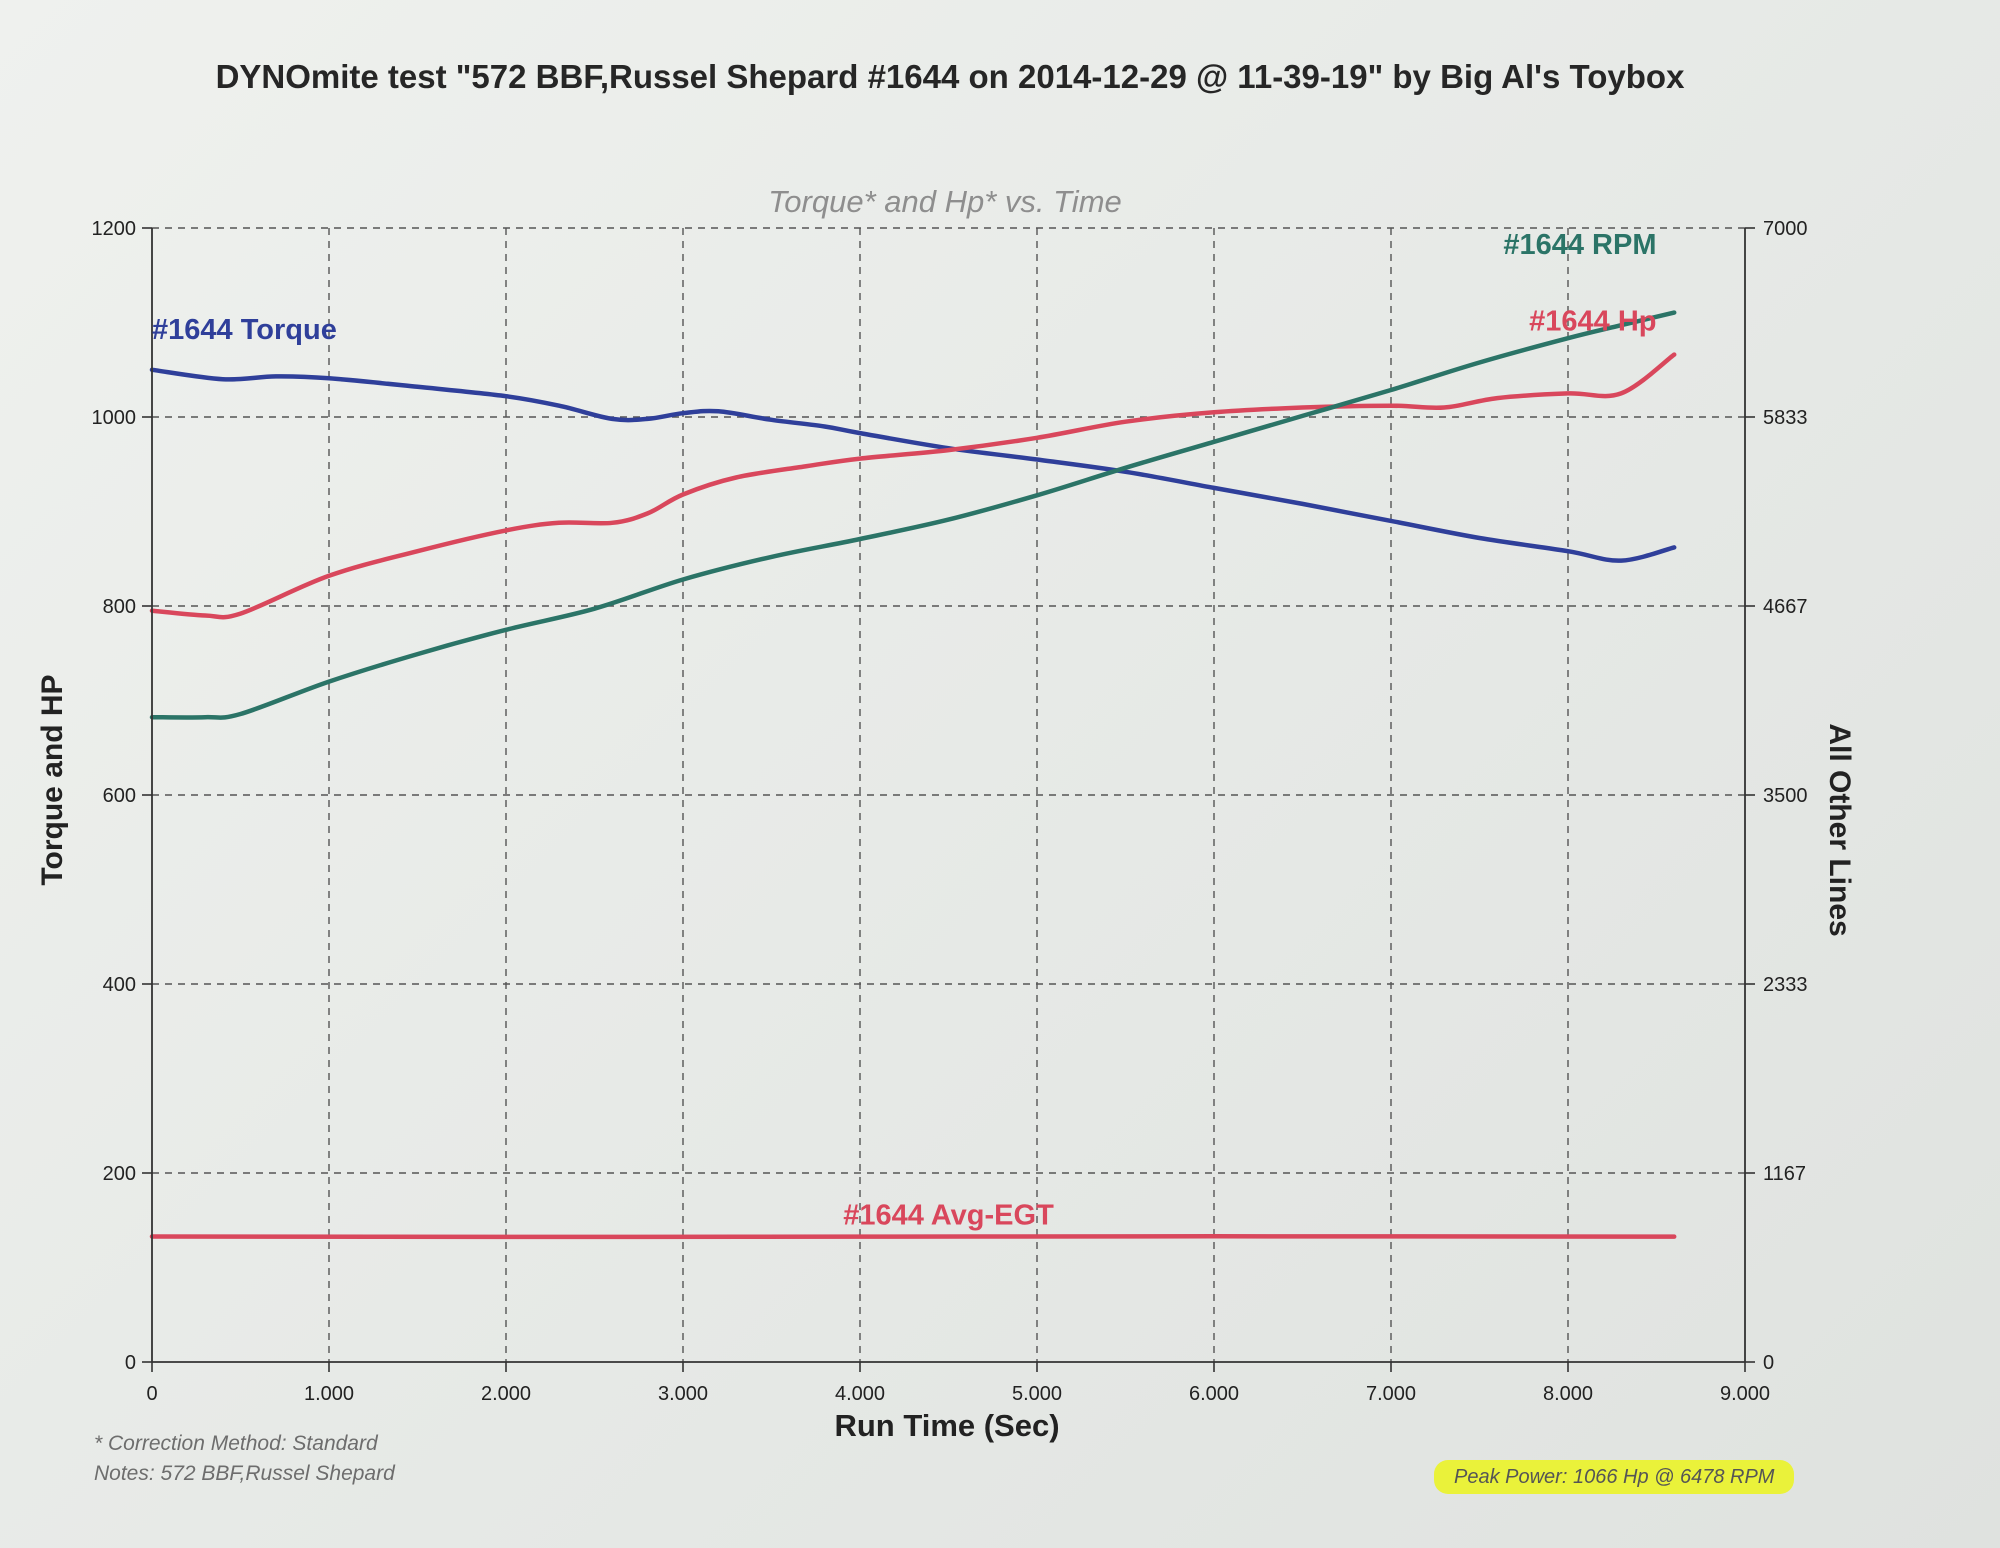 The image size is (2000, 1548). Describe the element at coordinates (1592, 322) in the screenshot. I see `series-label-1644-hp: #1644 Hp` at that location.